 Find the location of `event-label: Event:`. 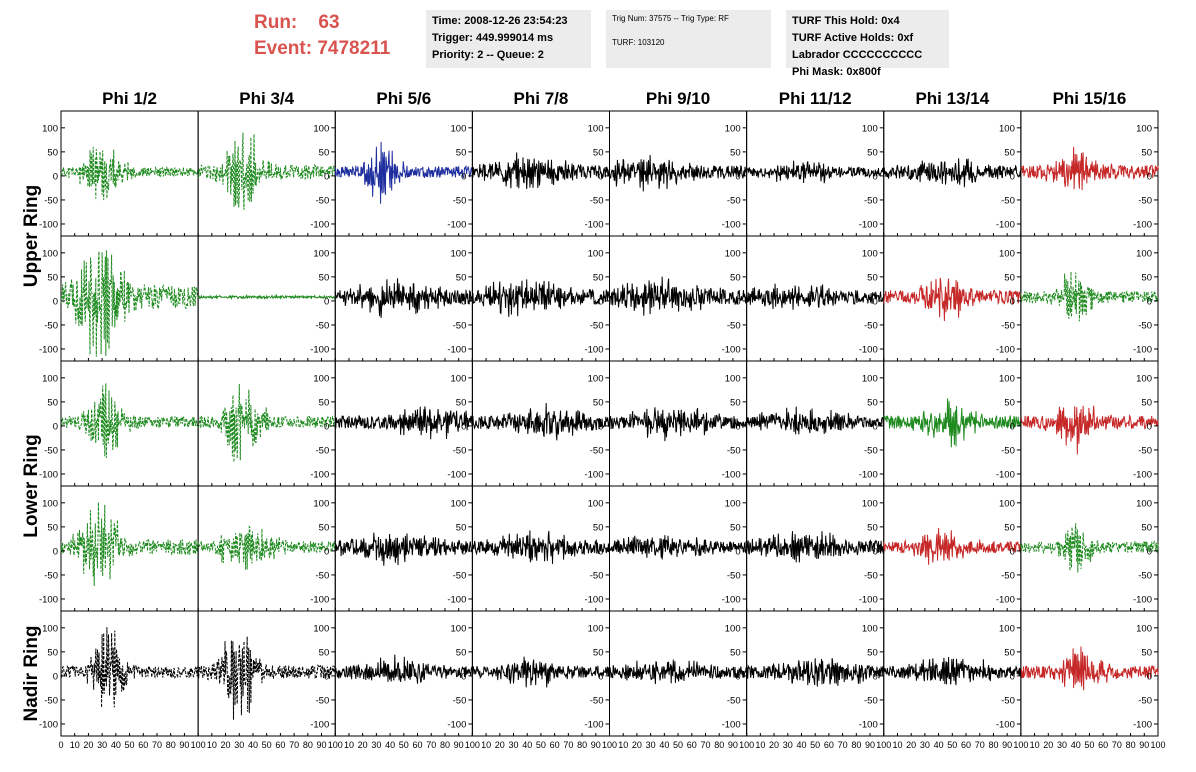

event-label: Event: is located at coordinates (283, 48).